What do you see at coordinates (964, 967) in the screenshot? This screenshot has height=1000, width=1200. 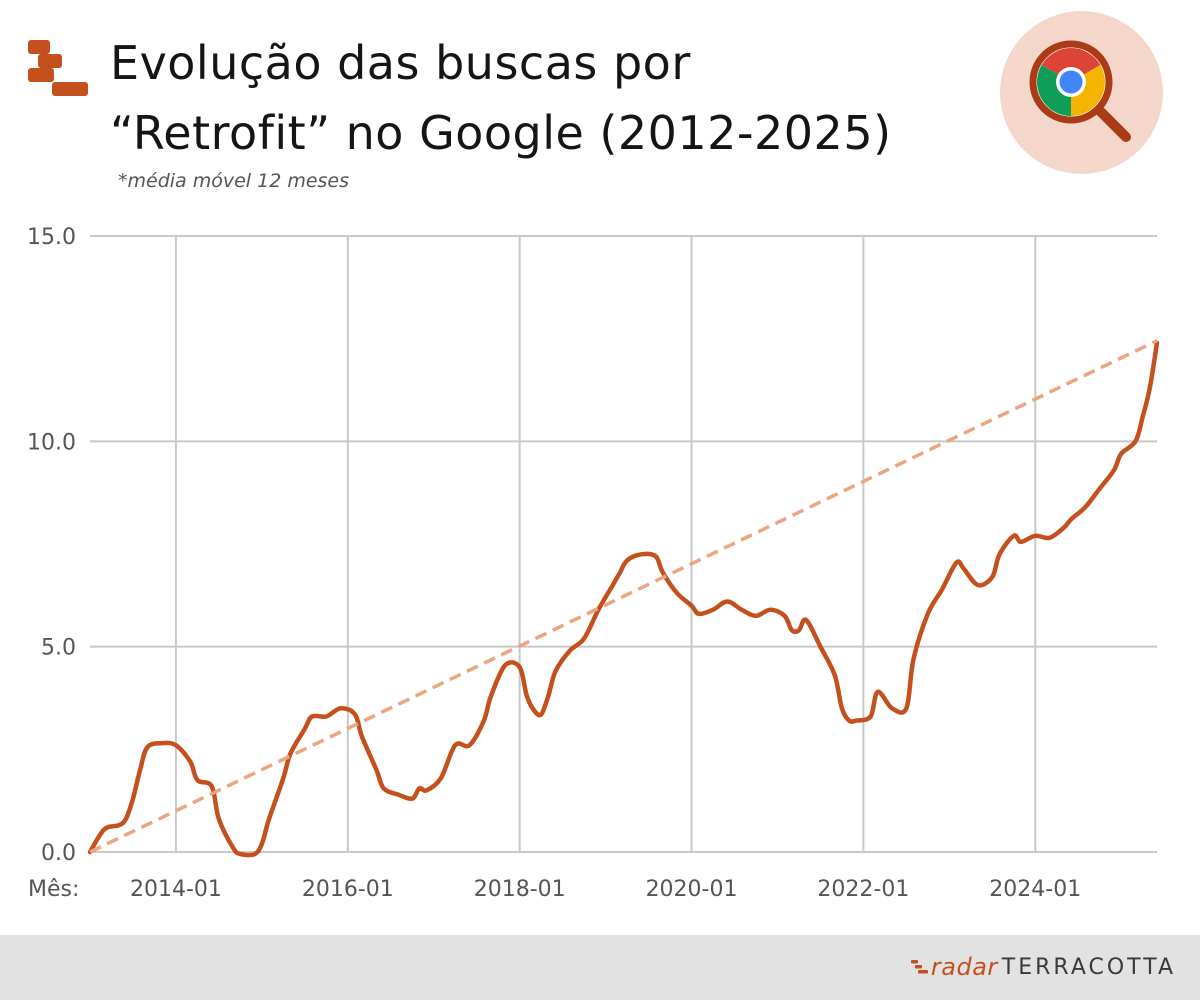 I see `brand-radar-text: radar` at bounding box center [964, 967].